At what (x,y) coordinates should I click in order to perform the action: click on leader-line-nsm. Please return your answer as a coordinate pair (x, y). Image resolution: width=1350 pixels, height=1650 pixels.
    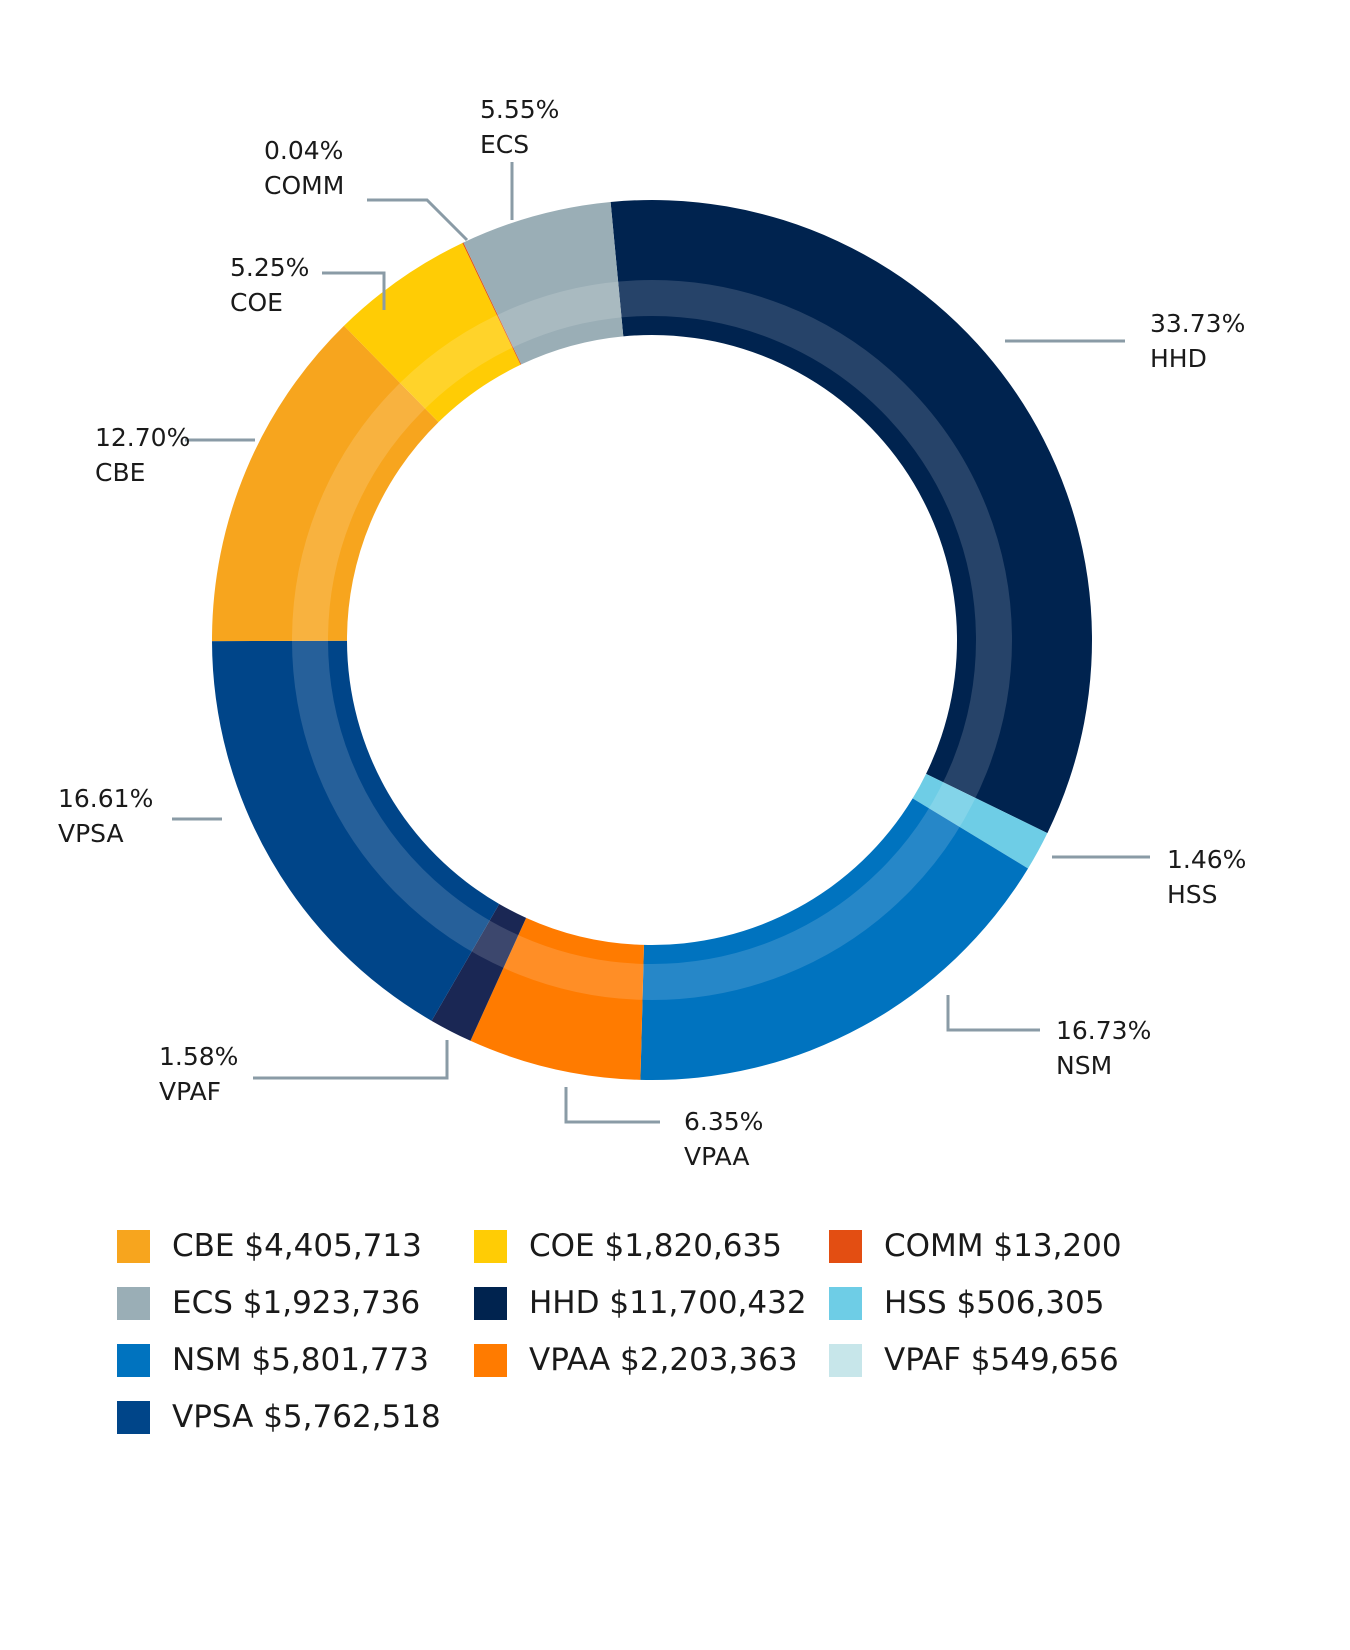
    Looking at the image, I should click on (993, 1013).